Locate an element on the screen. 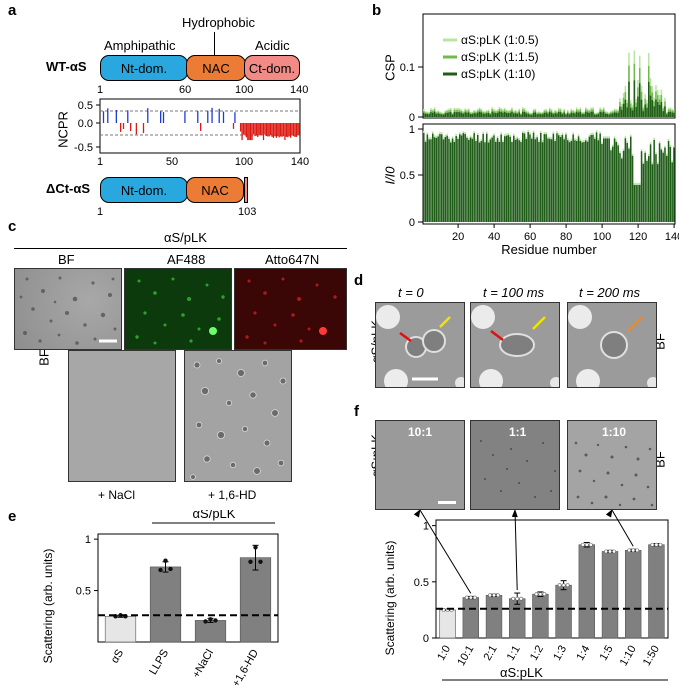 This screenshot has width=679, height=685. nac-domain: NAC is located at coordinates (216, 68).